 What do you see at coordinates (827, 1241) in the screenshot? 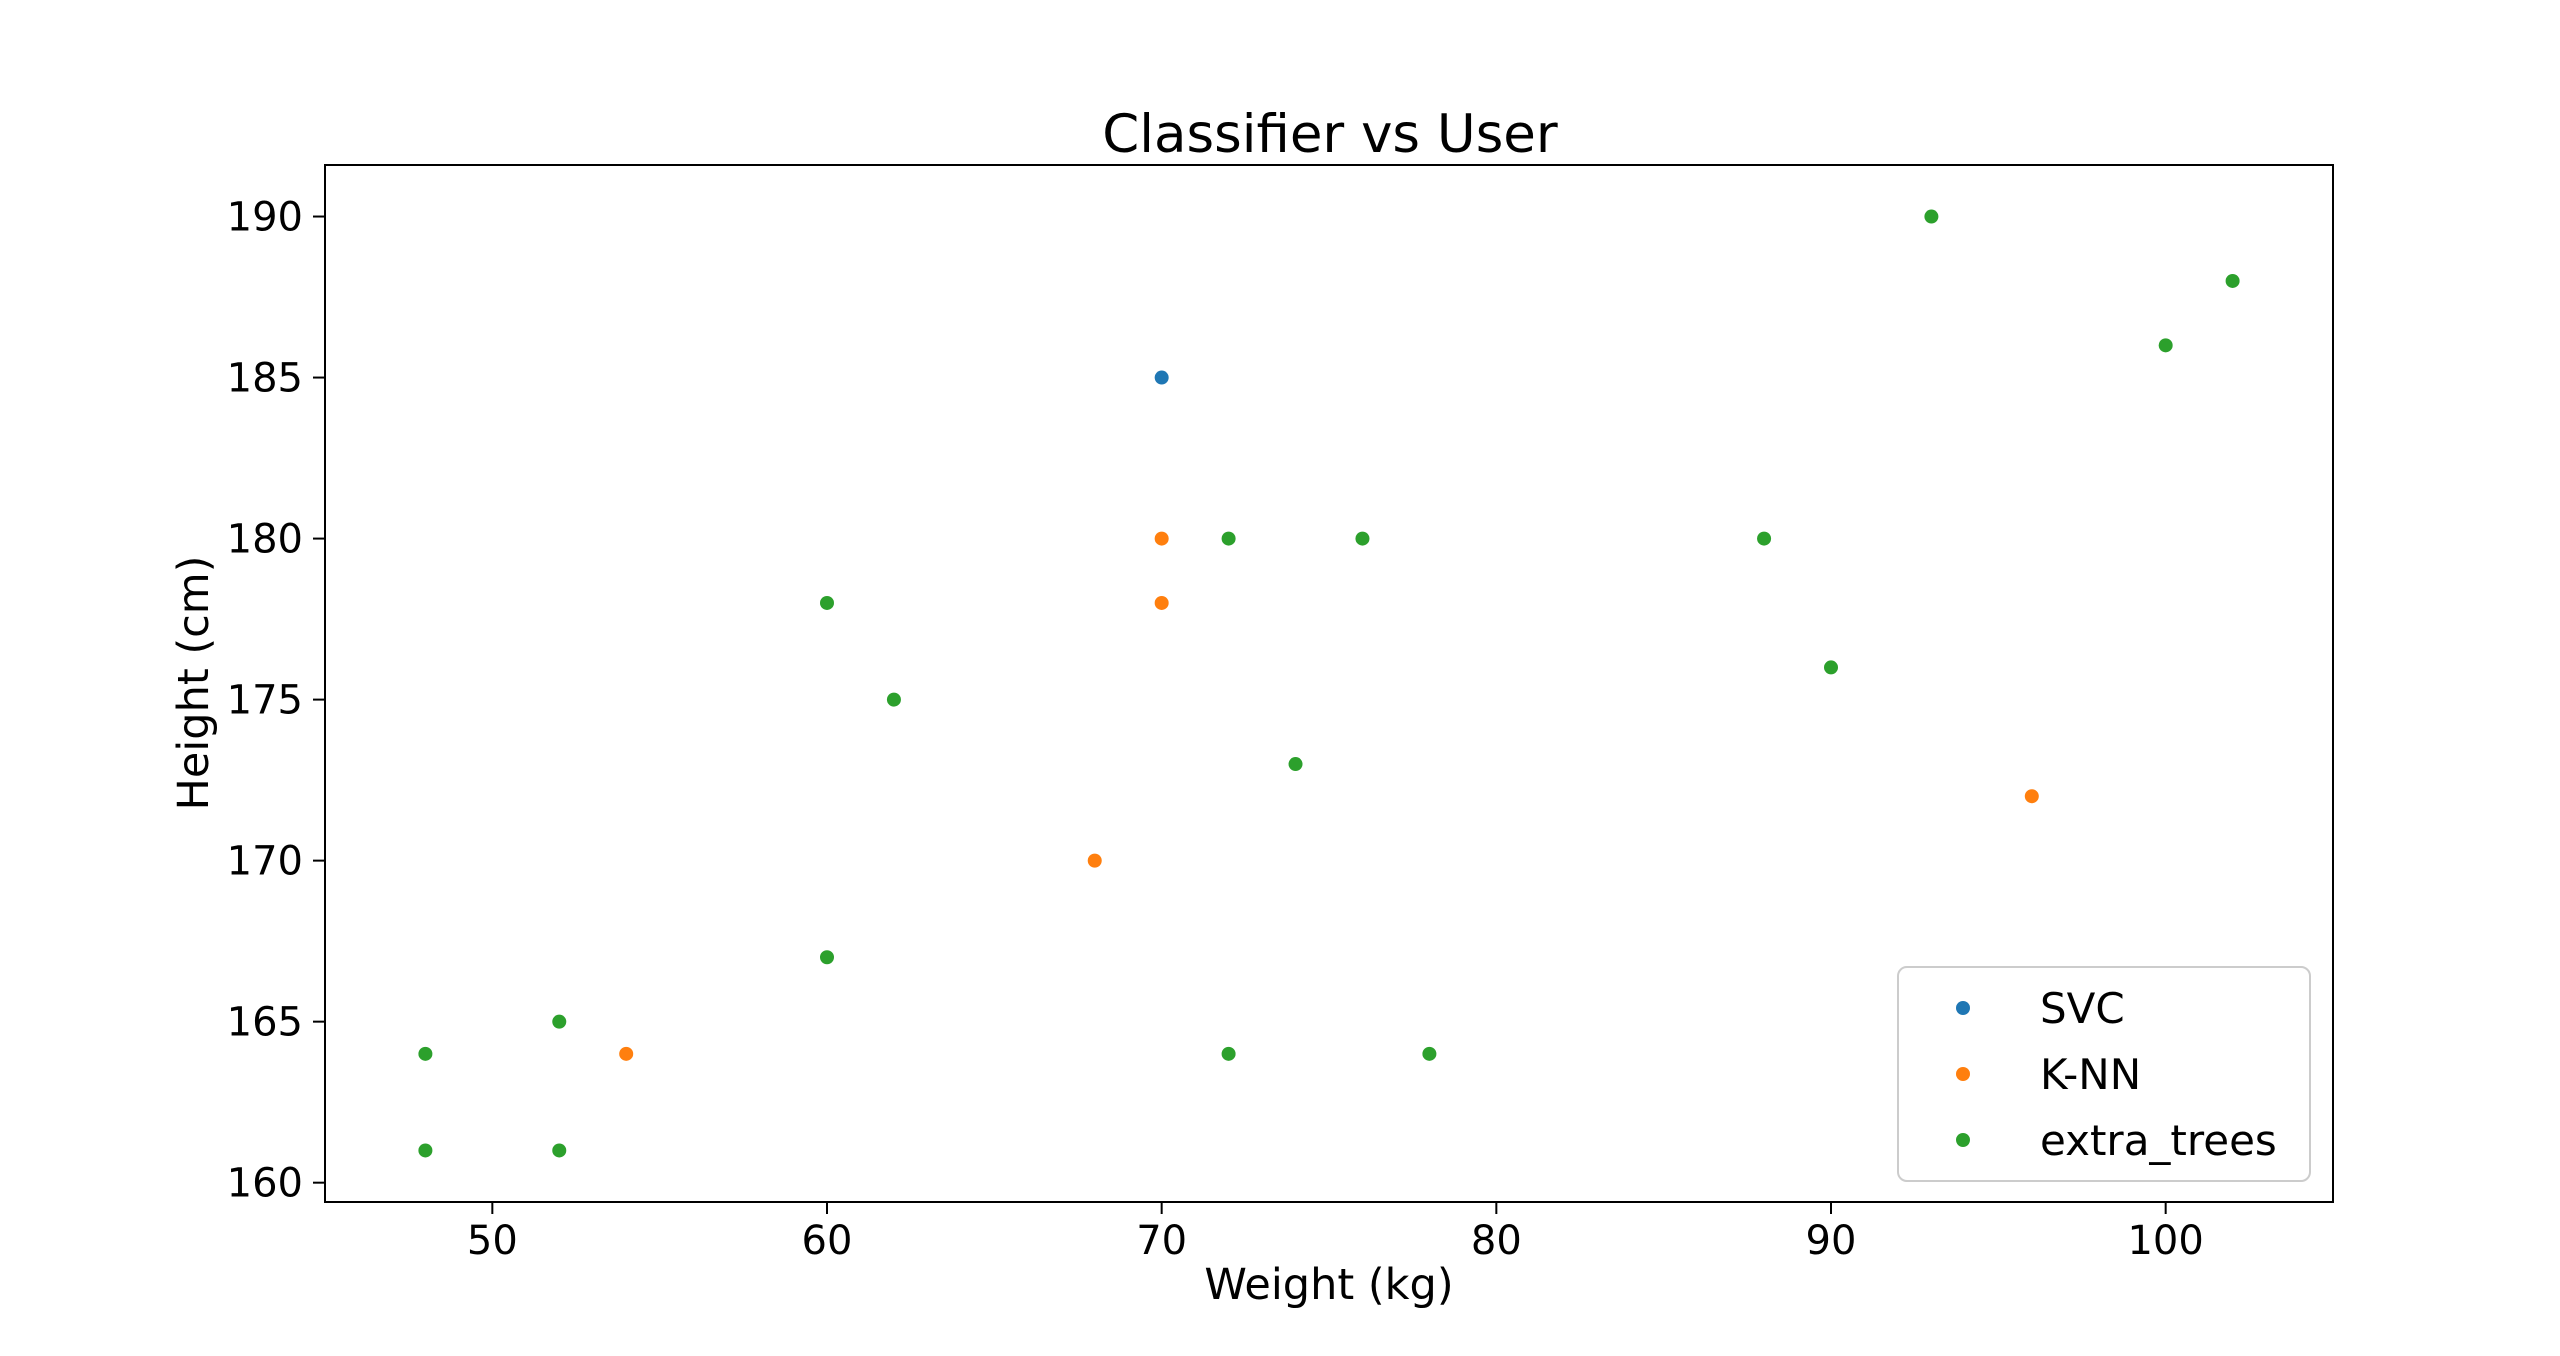
I see `x-tick-label: 60` at bounding box center [827, 1241].